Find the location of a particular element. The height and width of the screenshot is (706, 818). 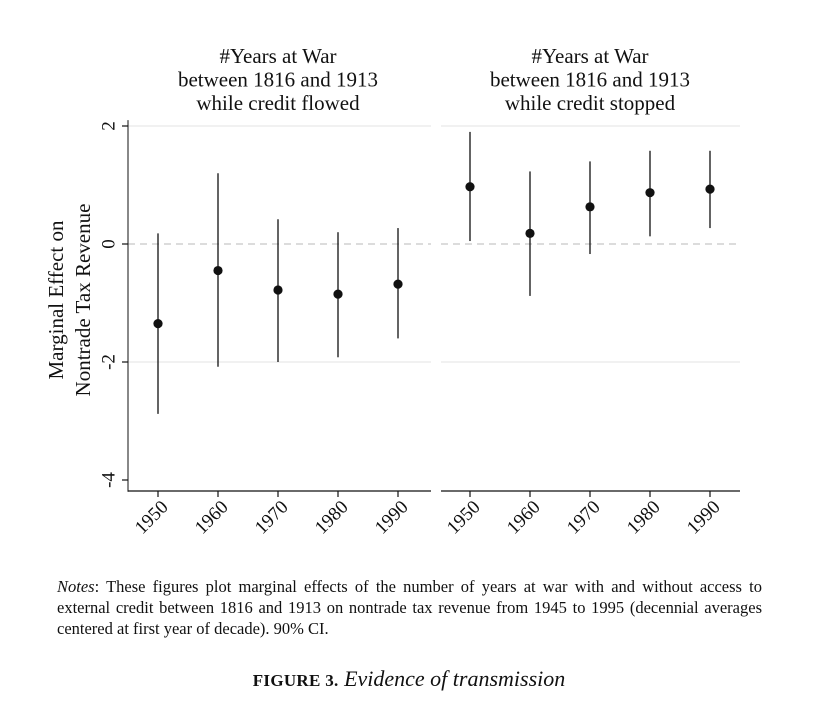

y-axis-label: Nontrade Tax Revenue is located at coordinates (83, 300).